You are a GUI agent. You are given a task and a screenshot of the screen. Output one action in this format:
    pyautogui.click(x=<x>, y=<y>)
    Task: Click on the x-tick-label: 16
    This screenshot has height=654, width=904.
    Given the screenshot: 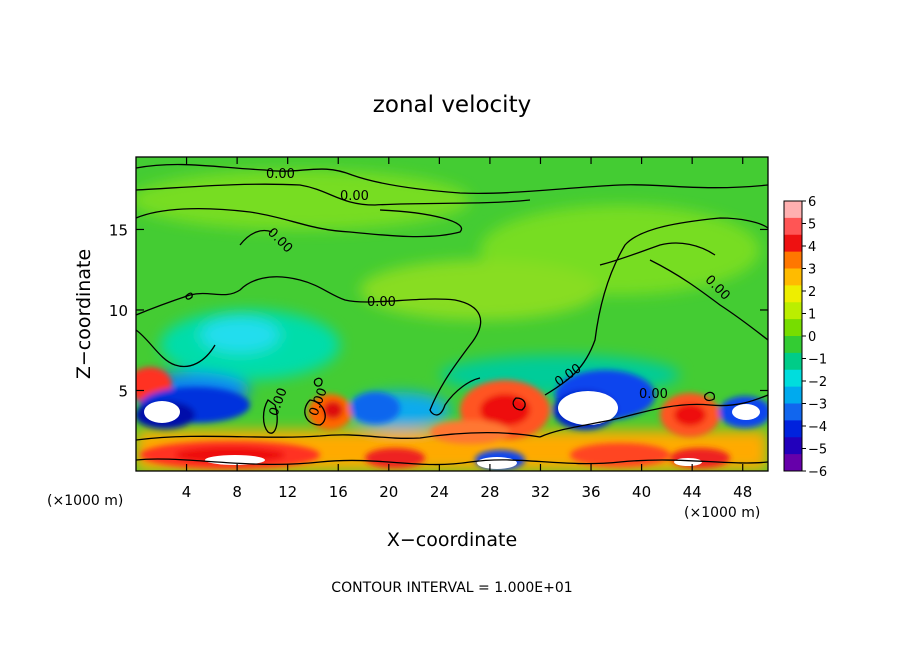 What is the action you would take?
    pyautogui.click(x=338, y=492)
    